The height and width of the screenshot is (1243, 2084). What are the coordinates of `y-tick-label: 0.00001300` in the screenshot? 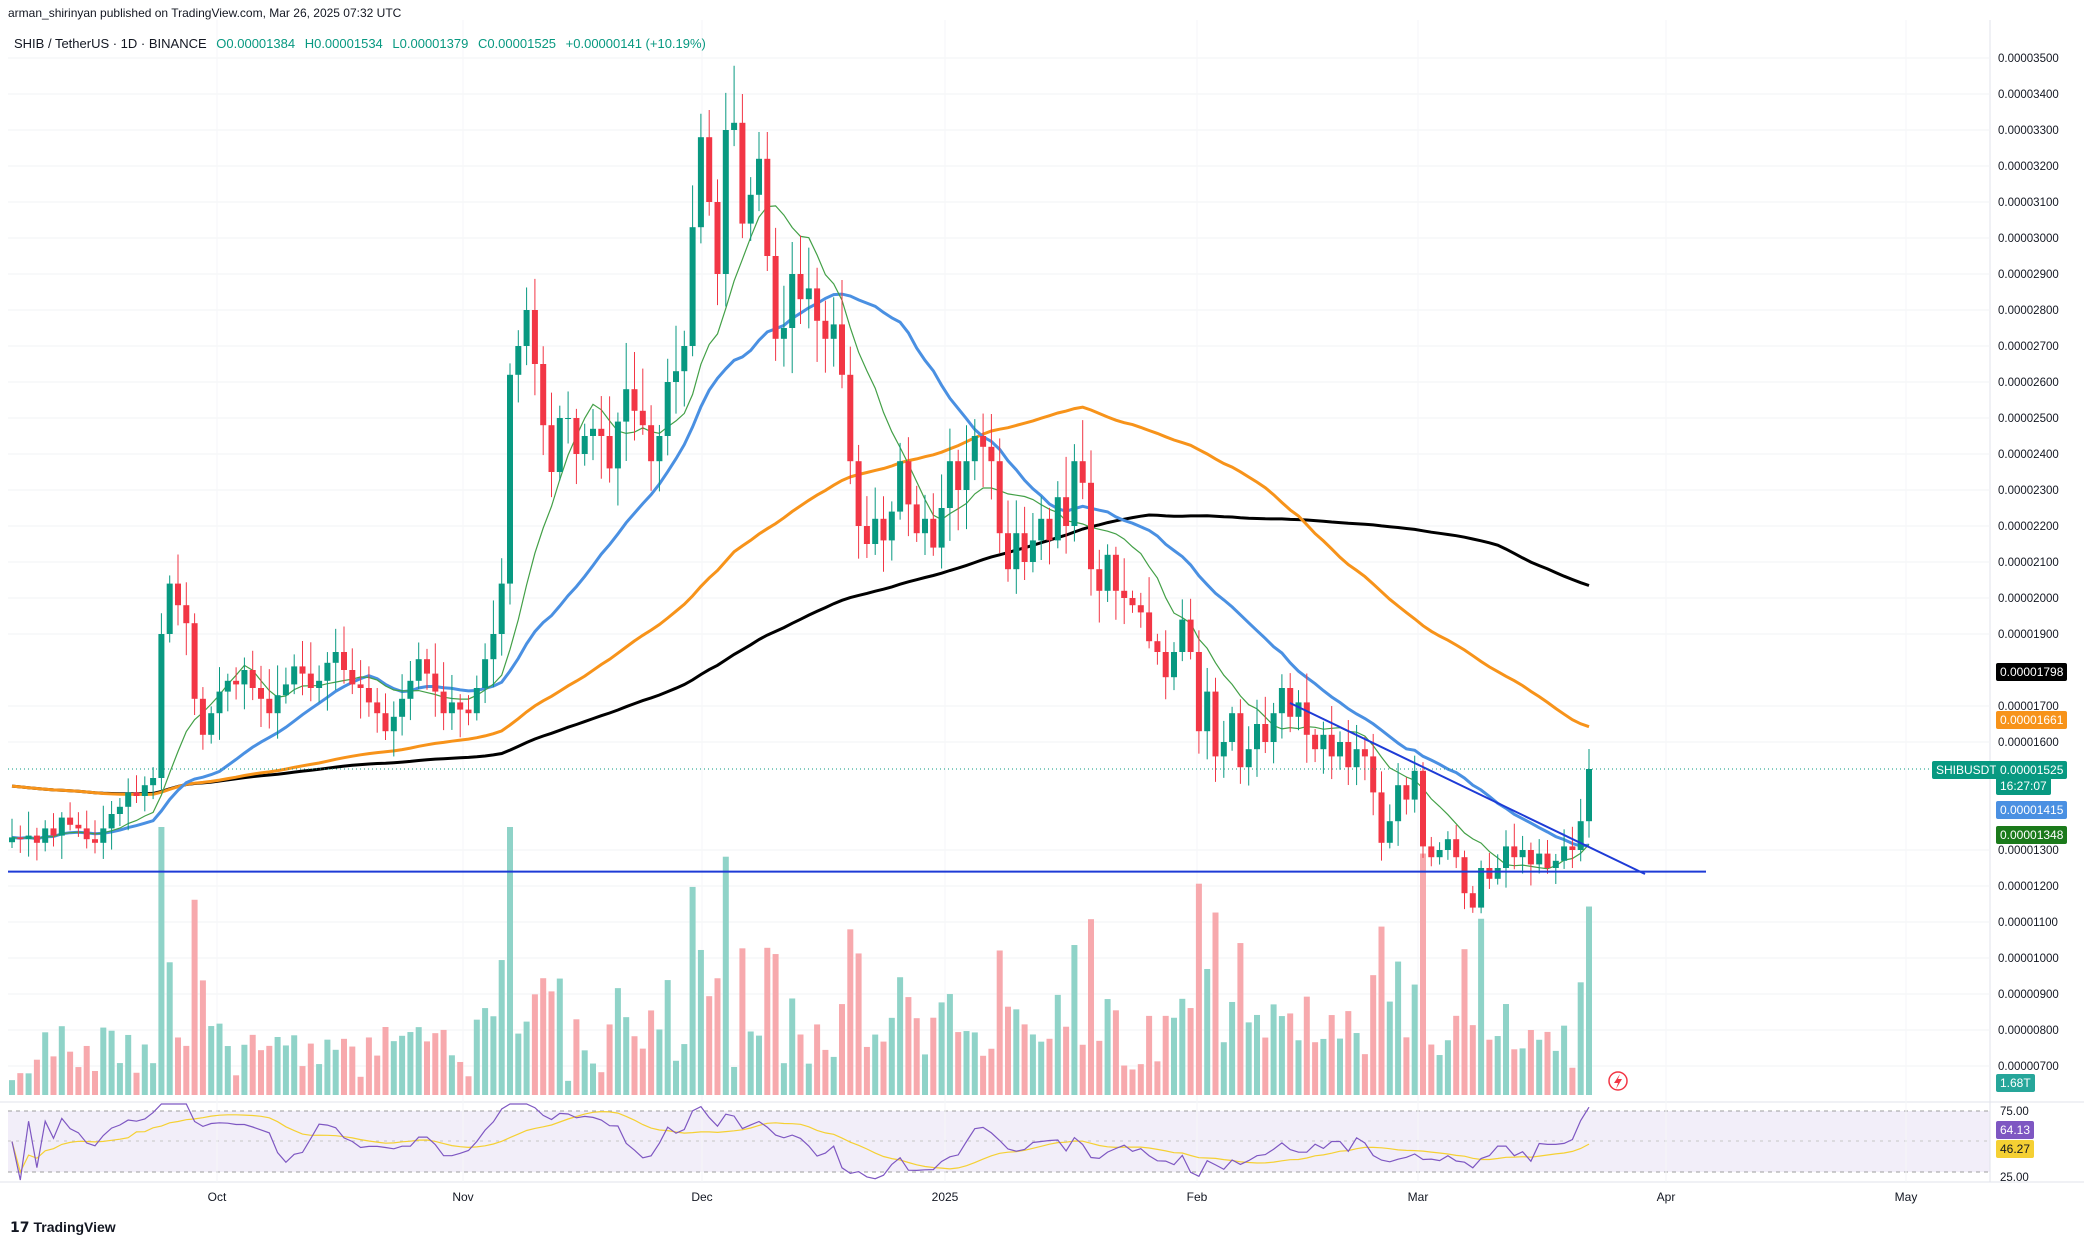 It's located at (2028, 851).